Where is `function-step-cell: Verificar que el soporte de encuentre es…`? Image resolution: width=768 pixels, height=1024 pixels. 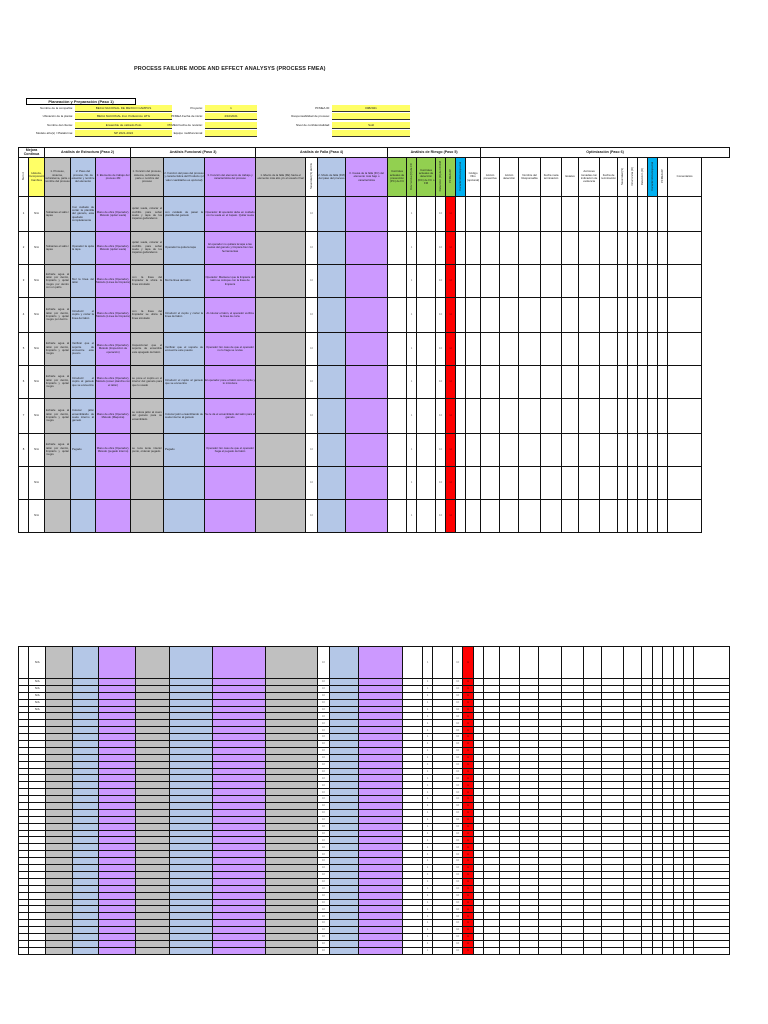 function-step-cell: Verificar que el soporte de encuentre es… is located at coordinates (184, 349).